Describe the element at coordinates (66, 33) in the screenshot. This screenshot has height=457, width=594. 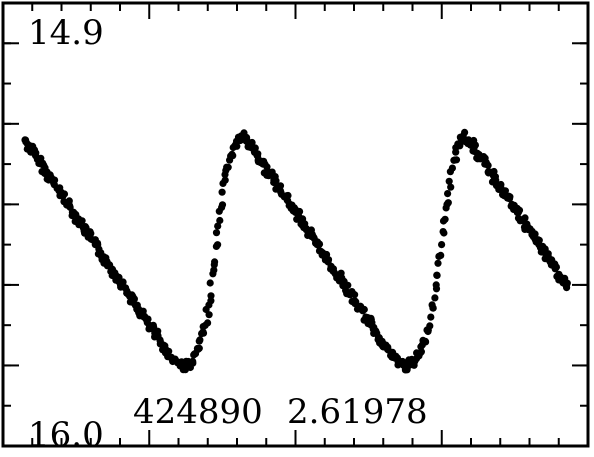
I see `y-axis-top-label: 14.9` at that location.